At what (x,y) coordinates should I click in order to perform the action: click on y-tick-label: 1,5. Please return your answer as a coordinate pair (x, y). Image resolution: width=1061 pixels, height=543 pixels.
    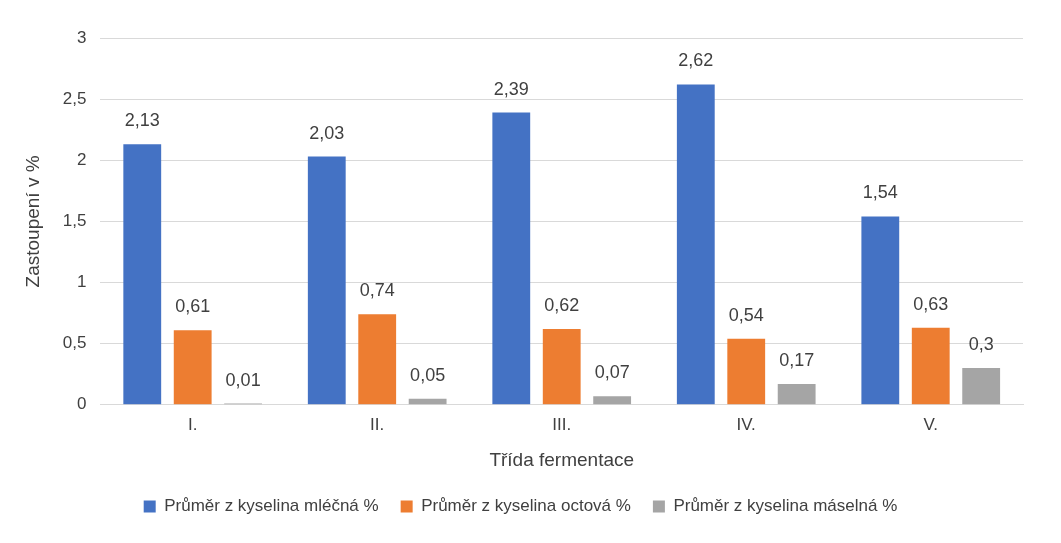
    Looking at the image, I should click on (74, 221).